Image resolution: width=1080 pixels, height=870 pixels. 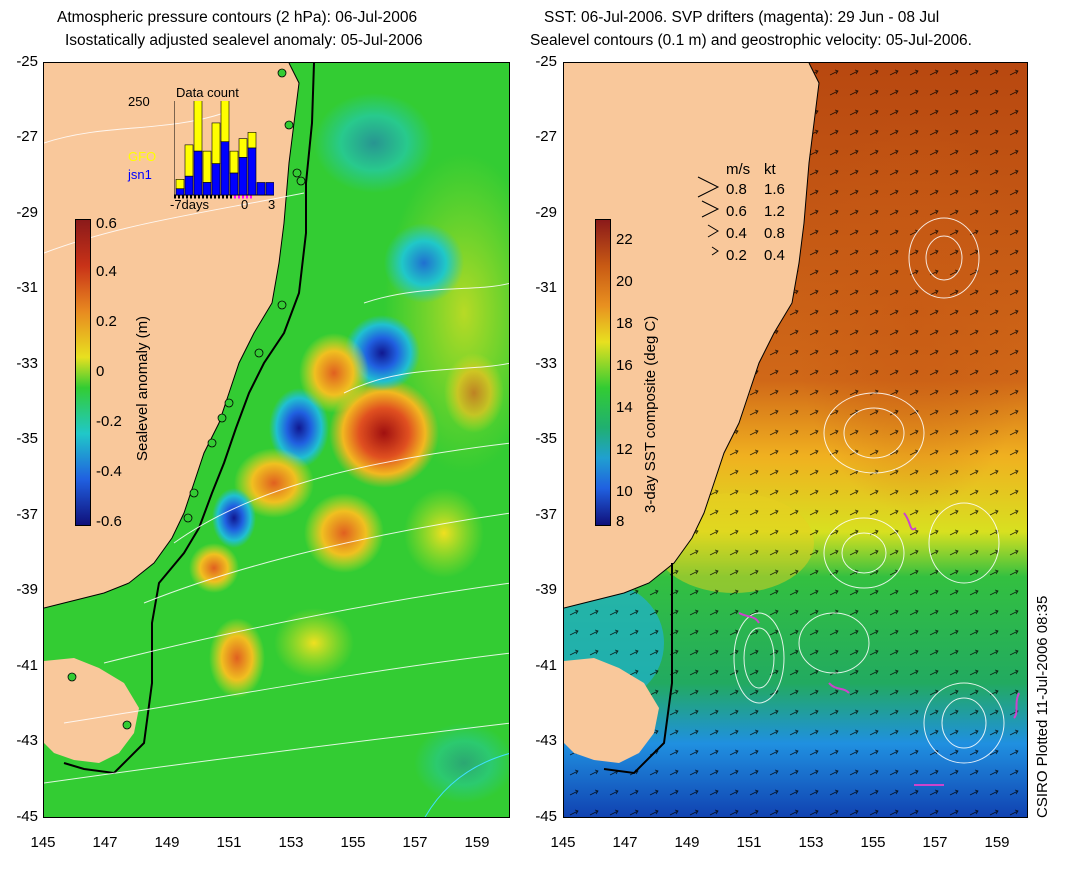 What do you see at coordinates (774, 211) in the screenshot?
I see `velocity-row-kt: 1.2` at bounding box center [774, 211].